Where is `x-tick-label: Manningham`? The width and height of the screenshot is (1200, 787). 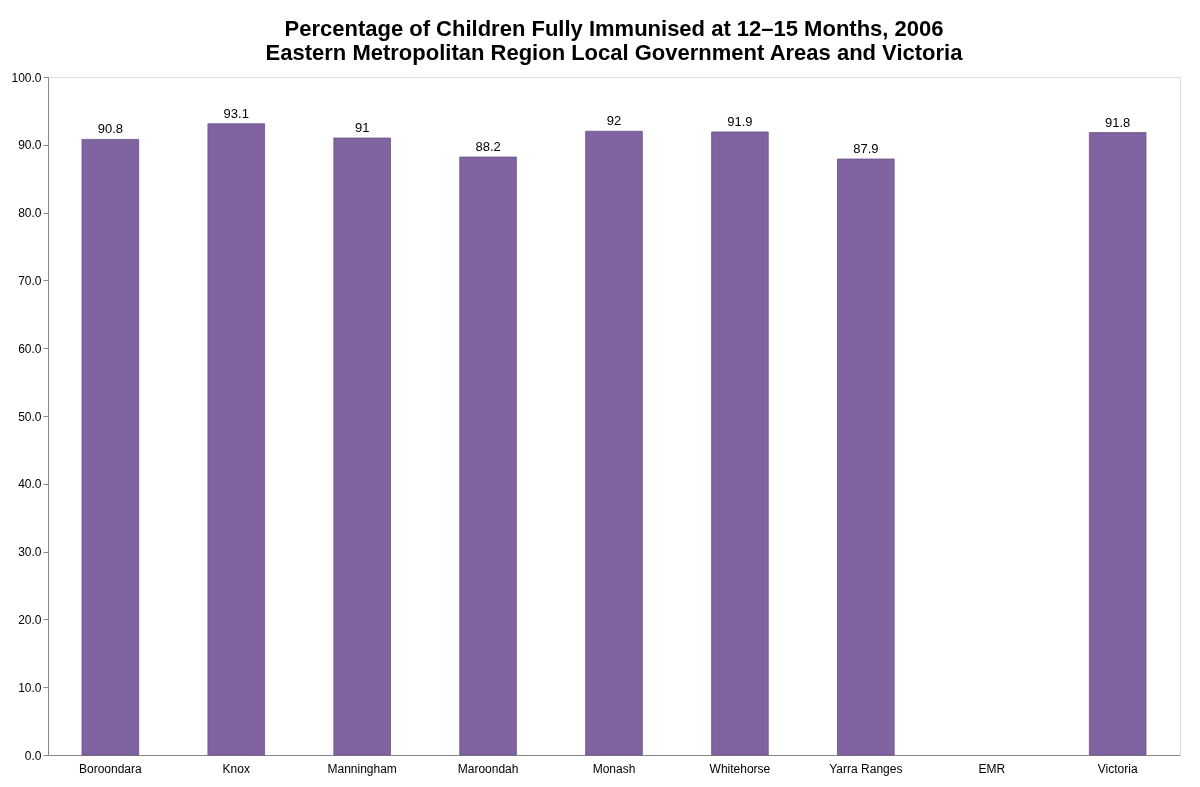 x-tick-label: Manningham is located at coordinates (362, 768).